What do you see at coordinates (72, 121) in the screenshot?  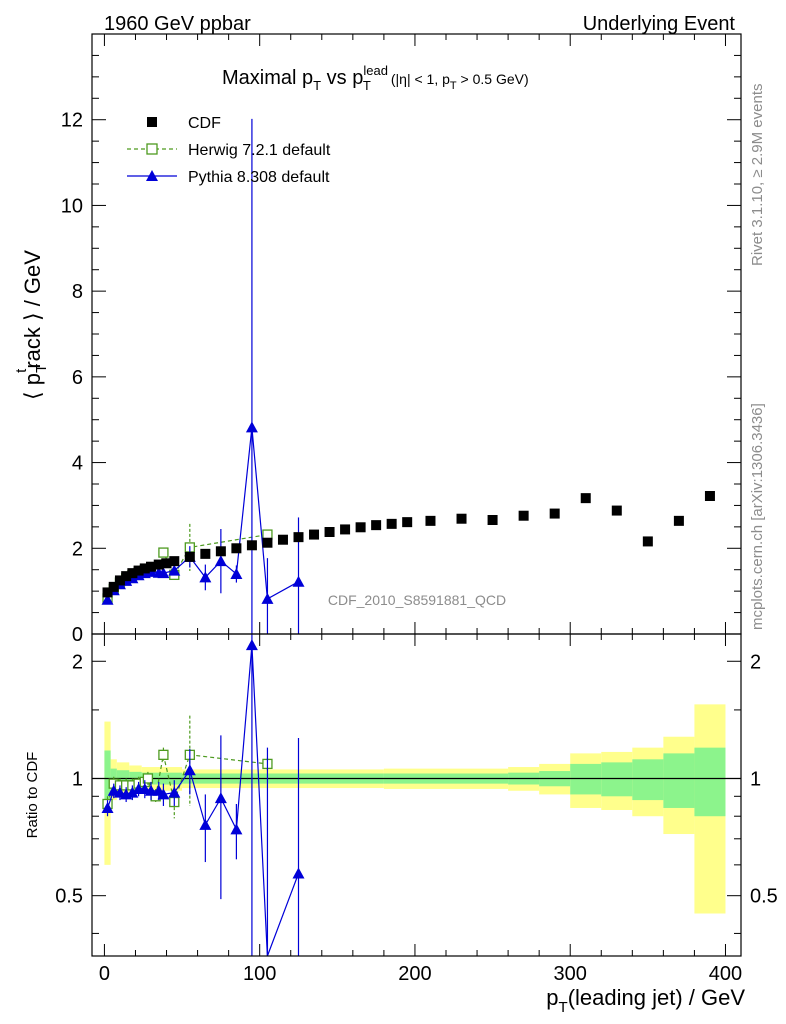 I see `y-tick-label: 12` at bounding box center [72, 121].